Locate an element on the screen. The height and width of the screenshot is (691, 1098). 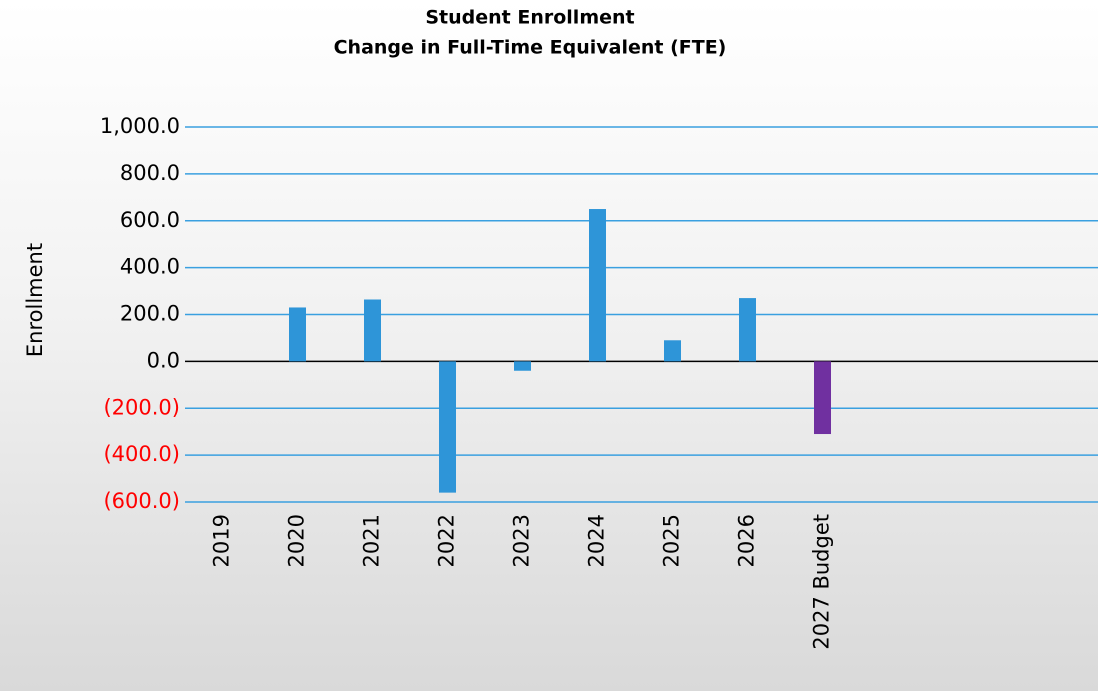
y-axis-label: Enrollment is located at coordinates (35, 300).